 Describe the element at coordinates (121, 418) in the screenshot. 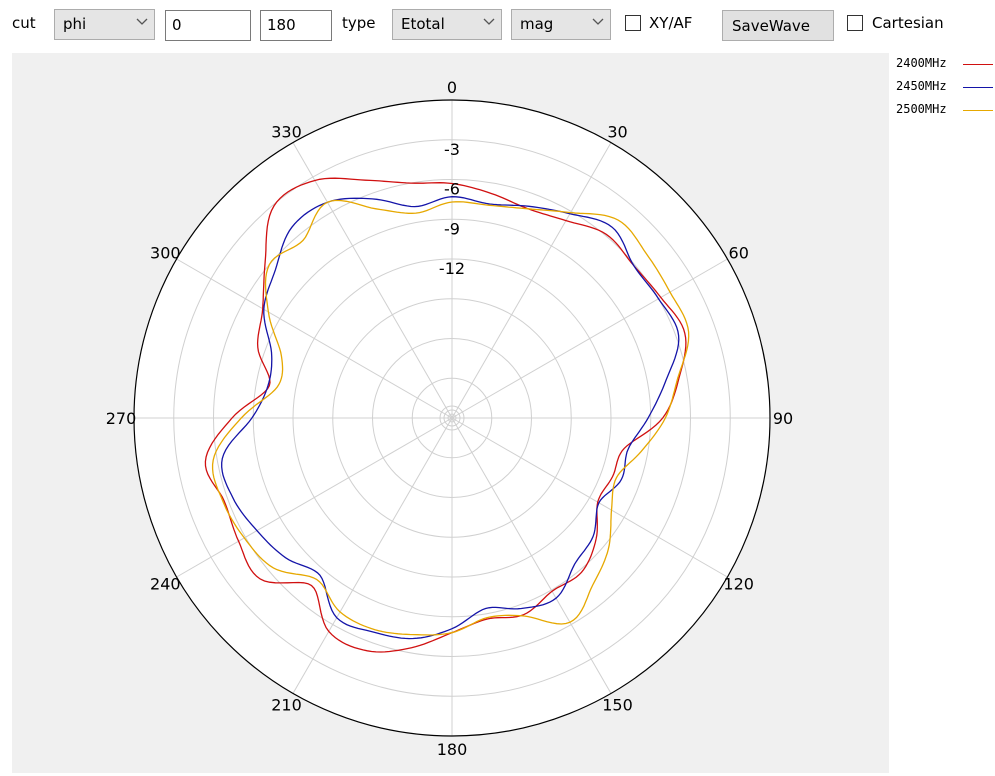

I see `angle-tick-label: 270` at that location.